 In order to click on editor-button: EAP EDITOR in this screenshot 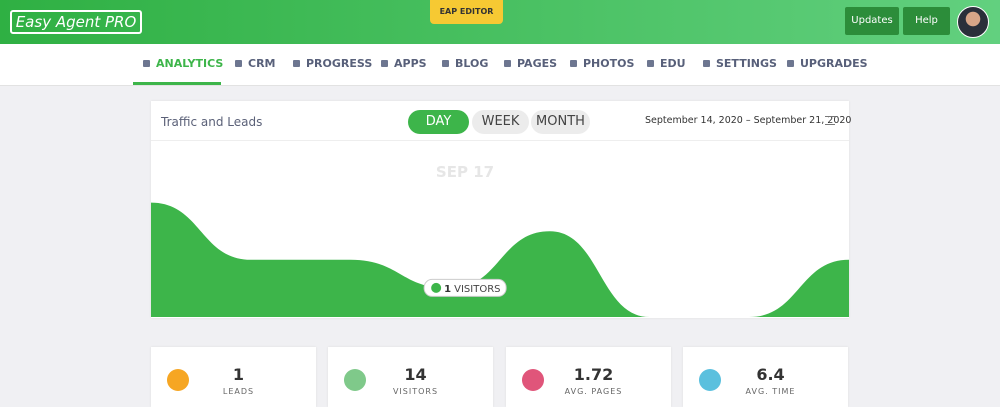, I will do `click(466, 12)`.